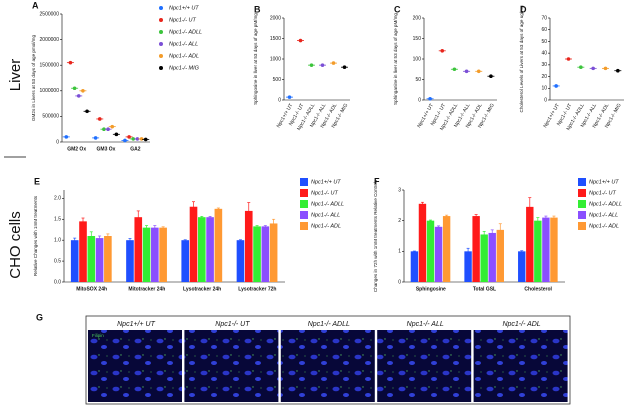  What do you see at coordinates (57, 282) in the screenshot?
I see `y-tick-label: 0.0` at bounding box center [57, 282].